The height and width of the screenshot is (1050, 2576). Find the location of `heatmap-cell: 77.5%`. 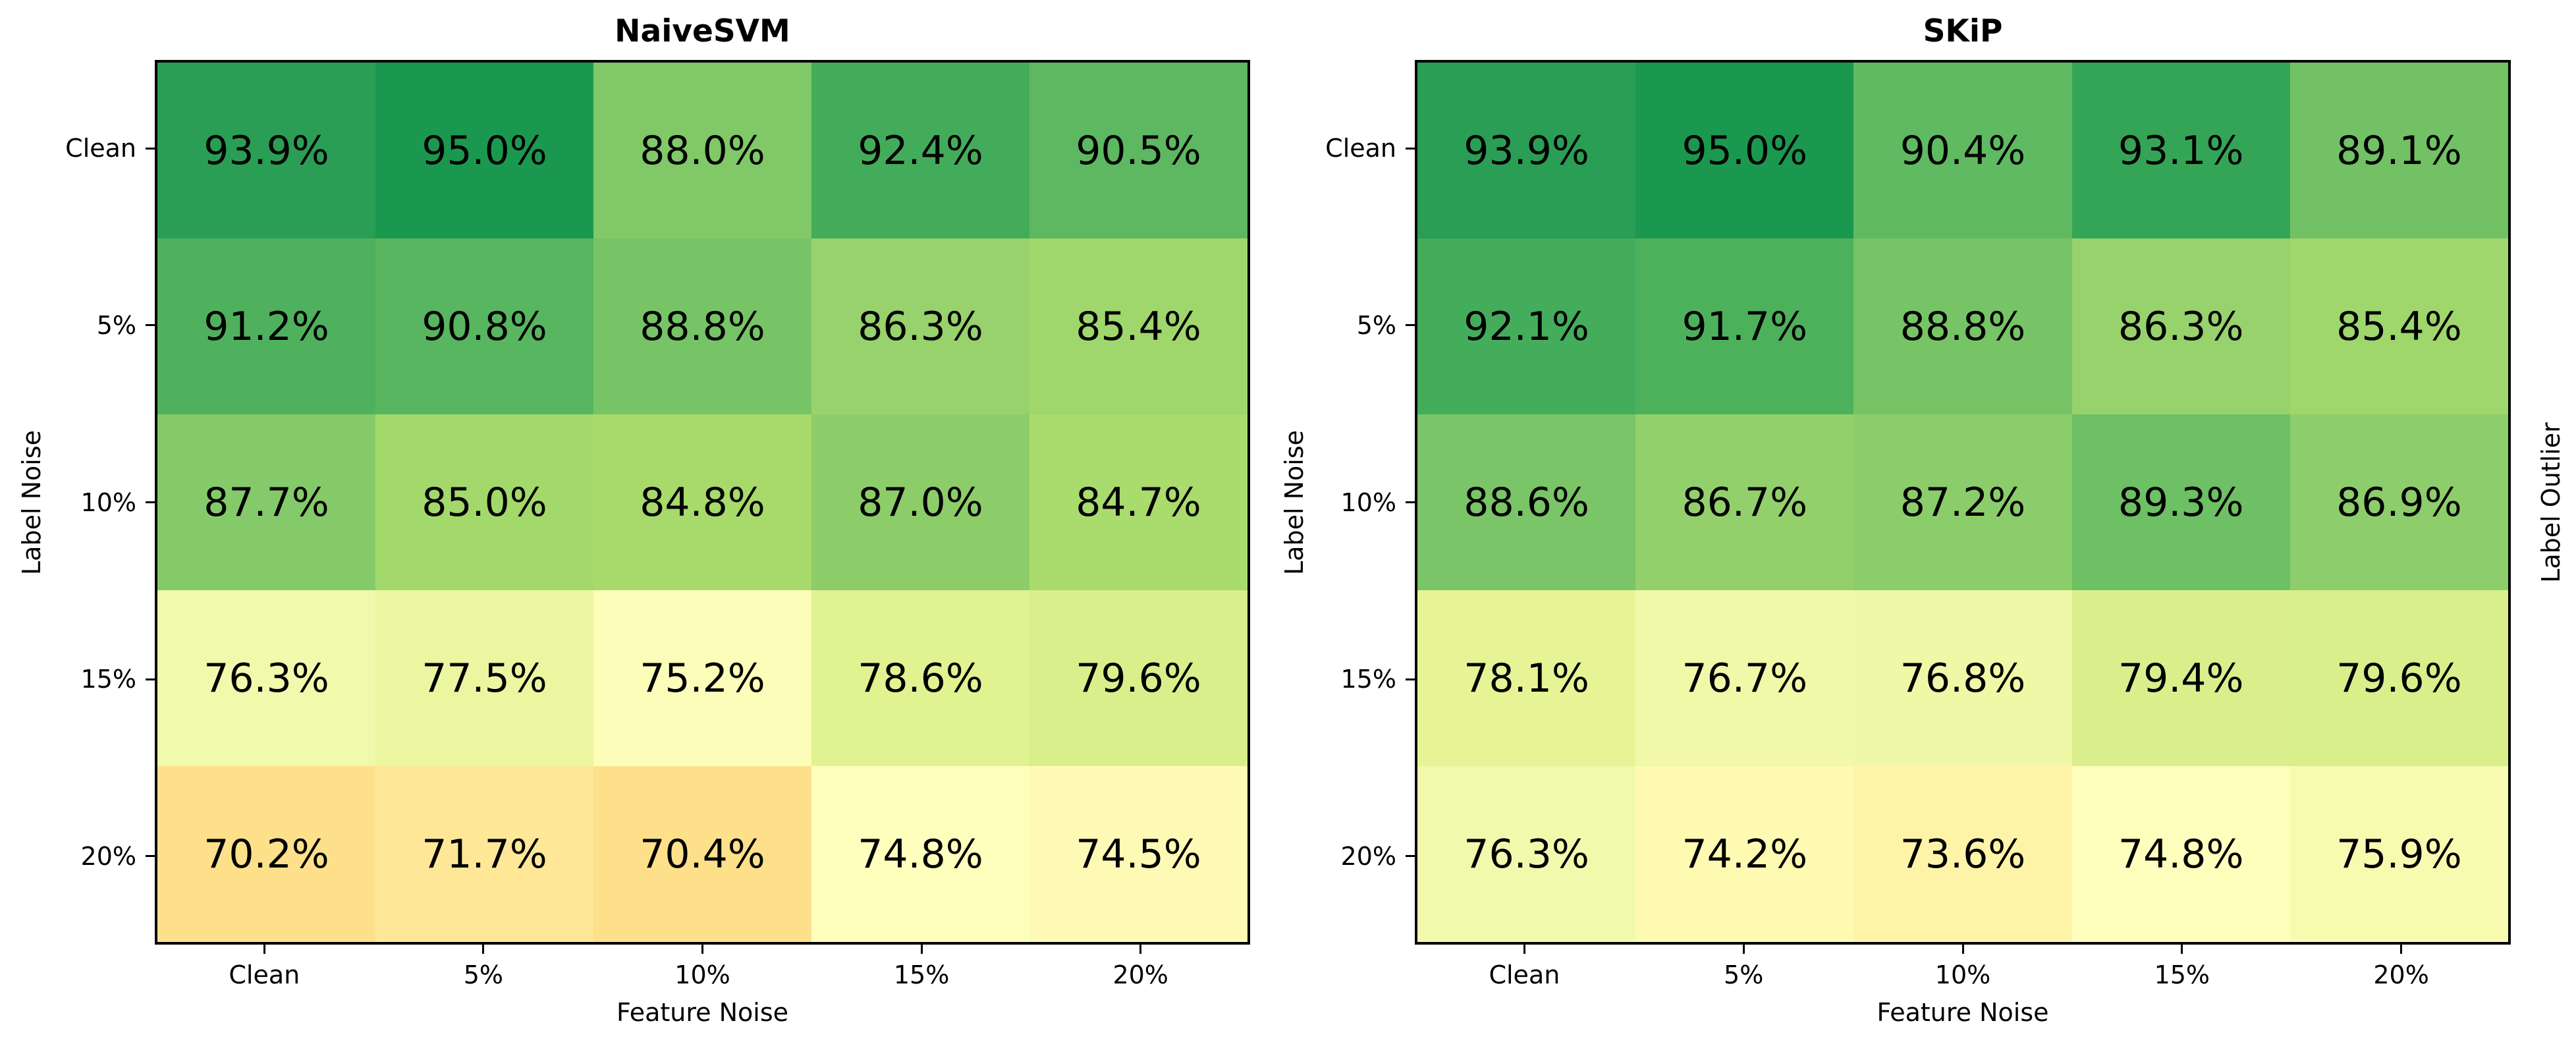

heatmap-cell: 77.5% is located at coordinates (484, 678).